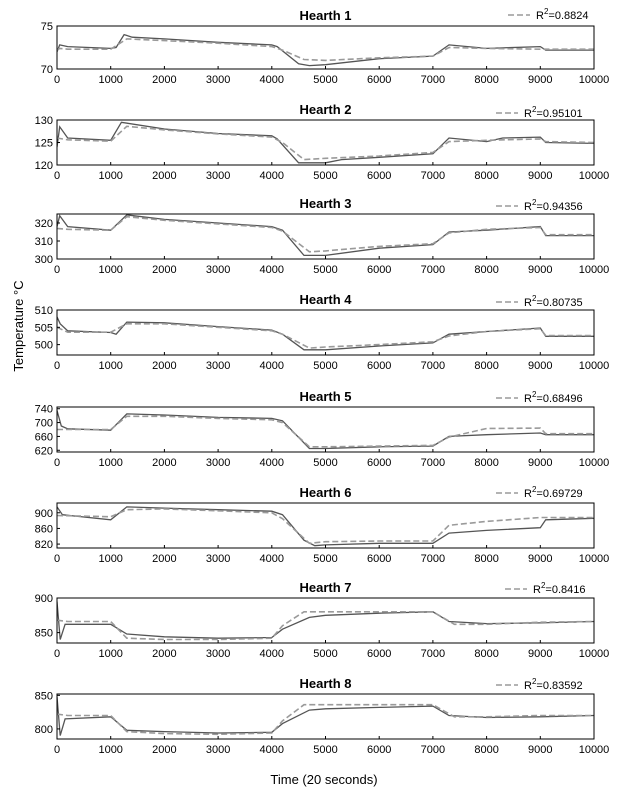 This screenshot has width=619, height=789. Describe the element at coordinates (47, 70) in the screenshot. I see `y-tick-label: 70` at that location.